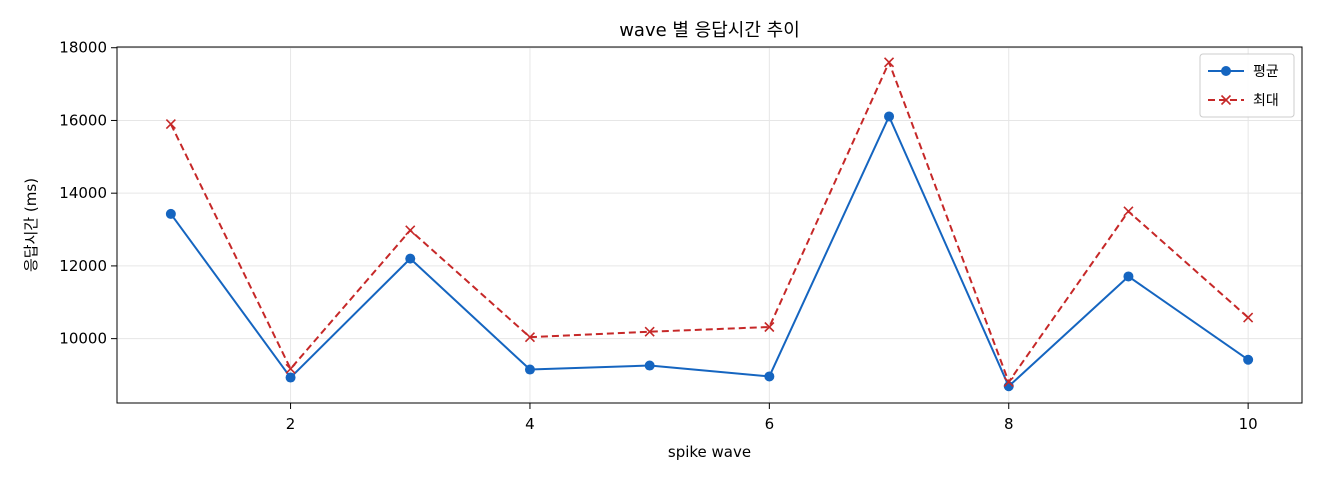 The width and height of the screenshot is (1320, 480). Describe the element at coordinates (31, 225) in the screenshot. I see `y-axis-label: 응답시간 (ms)` at that location.